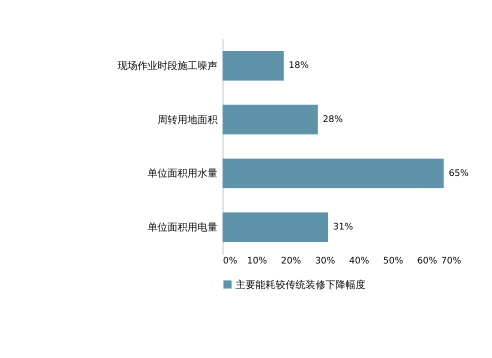 The image size is (492, 358). What do you see at coordinates (459, 173) in the screenshot?
I see `data-label: 65%` at bounding box center [459, 173].